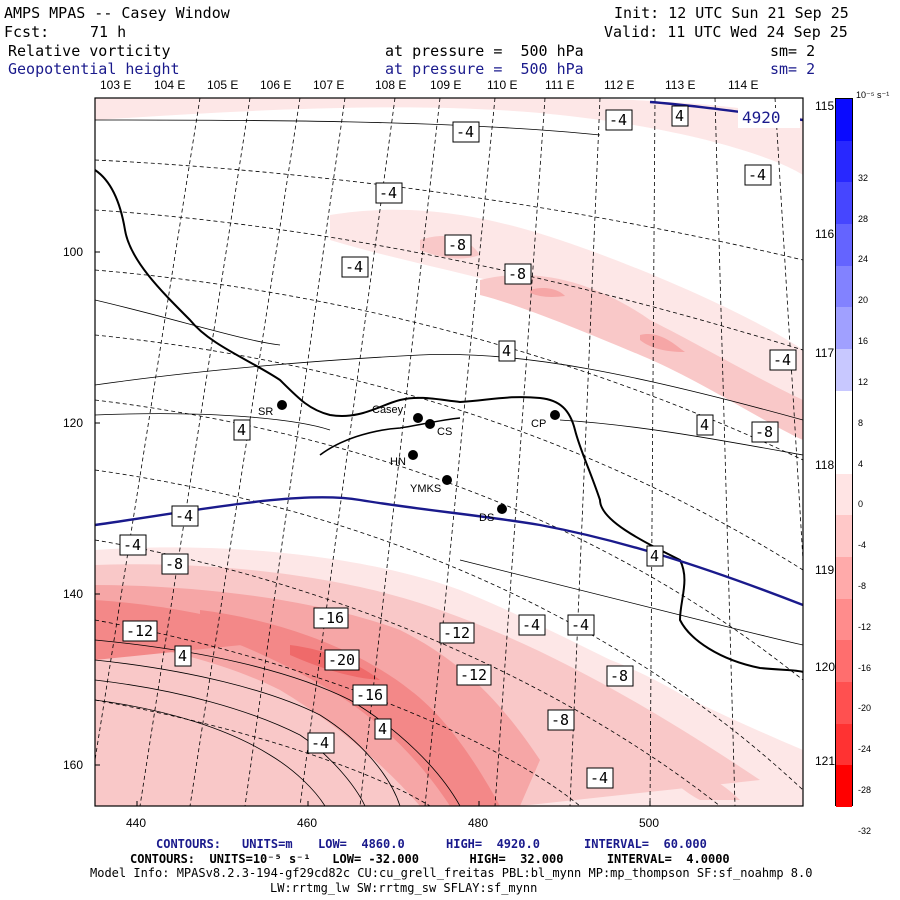 Image resolution: width=900 pixels, height=900 pixels. What do you see at coordinates (861, 504) in the screenshot?
I see `colorbar-tick-label: 0` at bounding box center [861, 504].